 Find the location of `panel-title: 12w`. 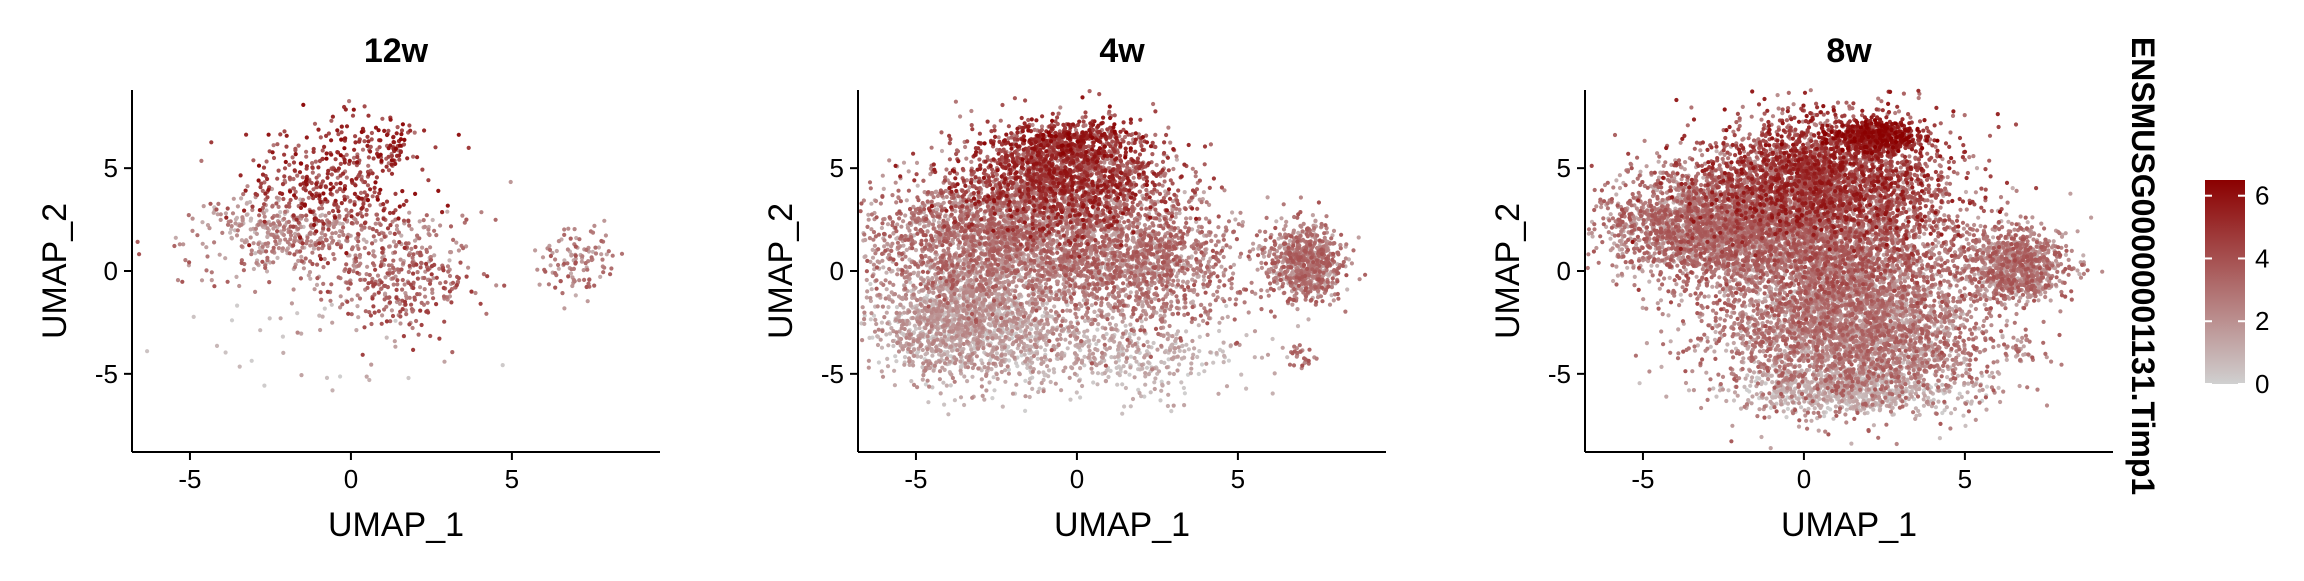

panel-title: 12w is located at coordinates (396, 51).